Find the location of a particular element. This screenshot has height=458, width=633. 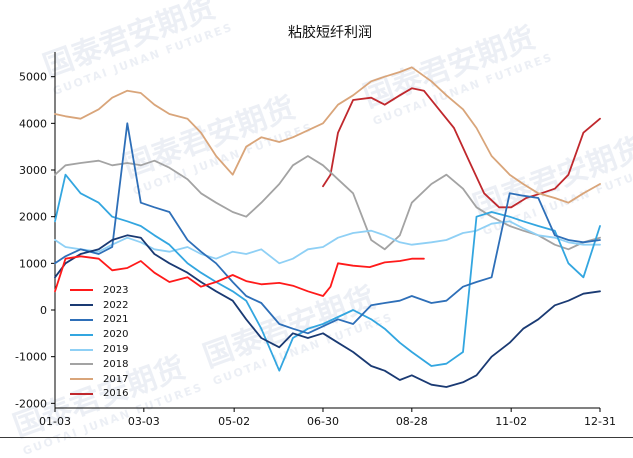

x-tick-label: 03-03 is located at coordinates (144, 421).